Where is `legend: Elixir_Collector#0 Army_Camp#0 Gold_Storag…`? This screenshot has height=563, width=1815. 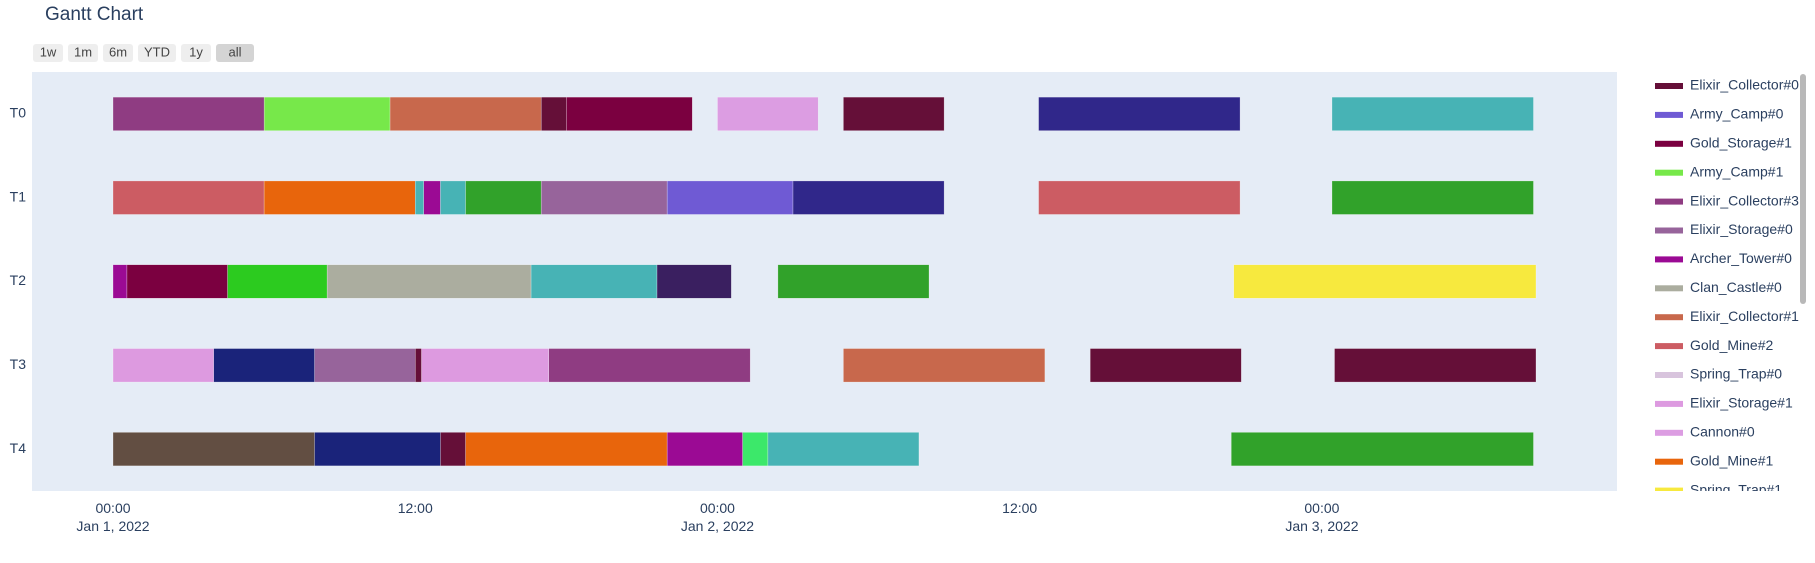 legend: Elixir_Collector#0 Army_Camp#0 Gold_Storag… is located at coordinates (1727, 287).